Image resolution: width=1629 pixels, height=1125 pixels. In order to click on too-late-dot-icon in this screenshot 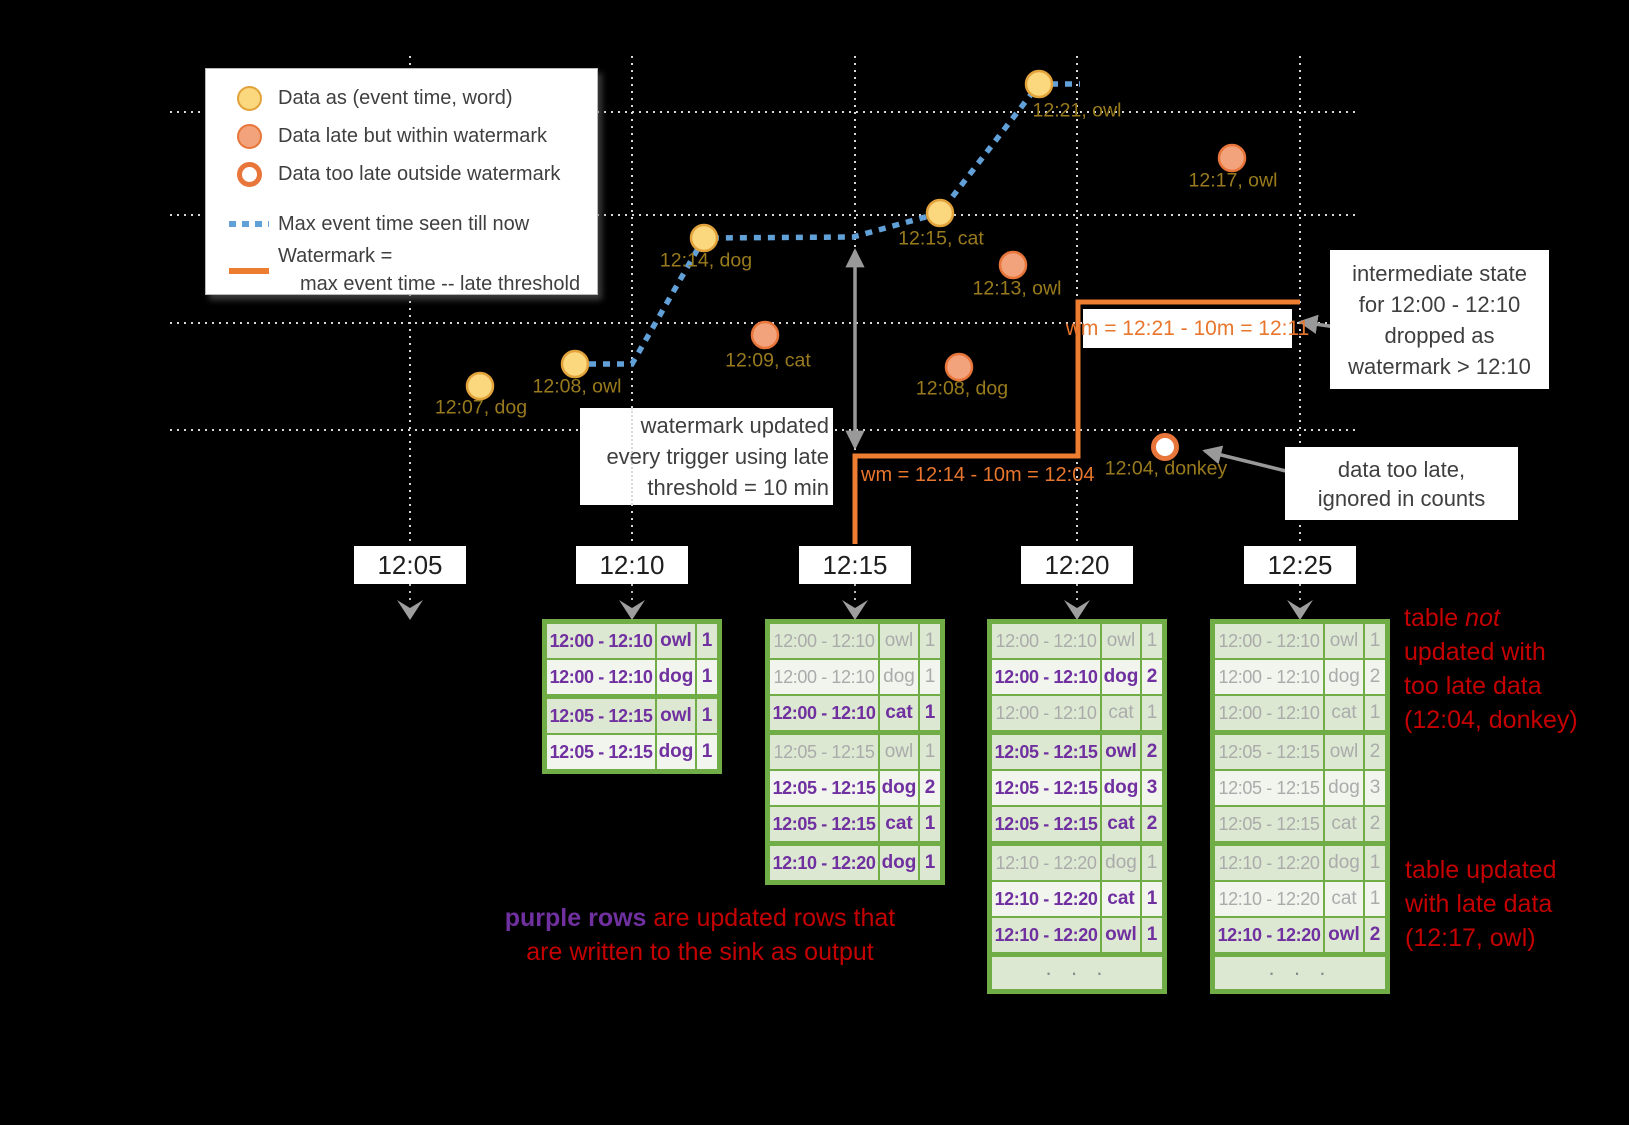, I will do `click(249, 174)`.